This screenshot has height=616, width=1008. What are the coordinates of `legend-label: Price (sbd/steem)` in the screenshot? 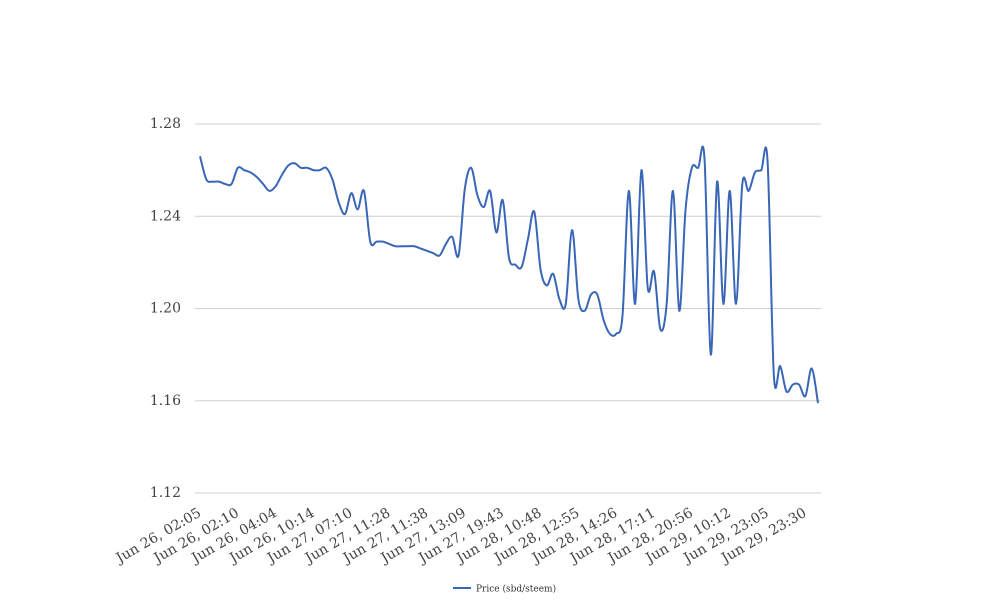 It's located at (516, 589).